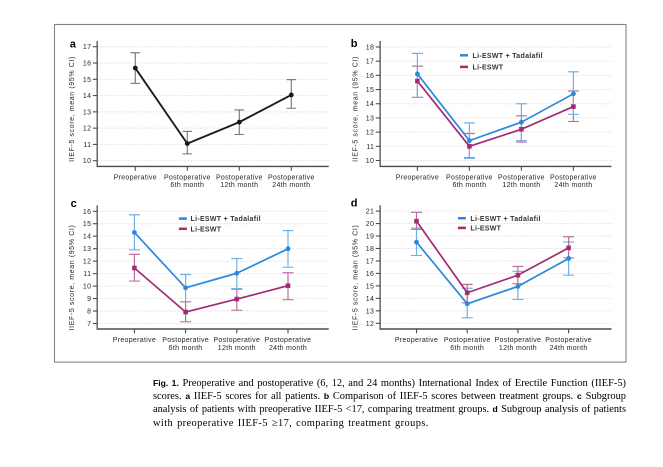 The width and height of the screenshot is (663, 467). I want to click on svg-text: 19, so click(370, 237).